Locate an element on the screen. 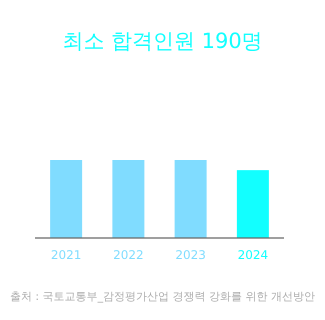  x-tick-label: 2024 is located at coordinates (253, 255).